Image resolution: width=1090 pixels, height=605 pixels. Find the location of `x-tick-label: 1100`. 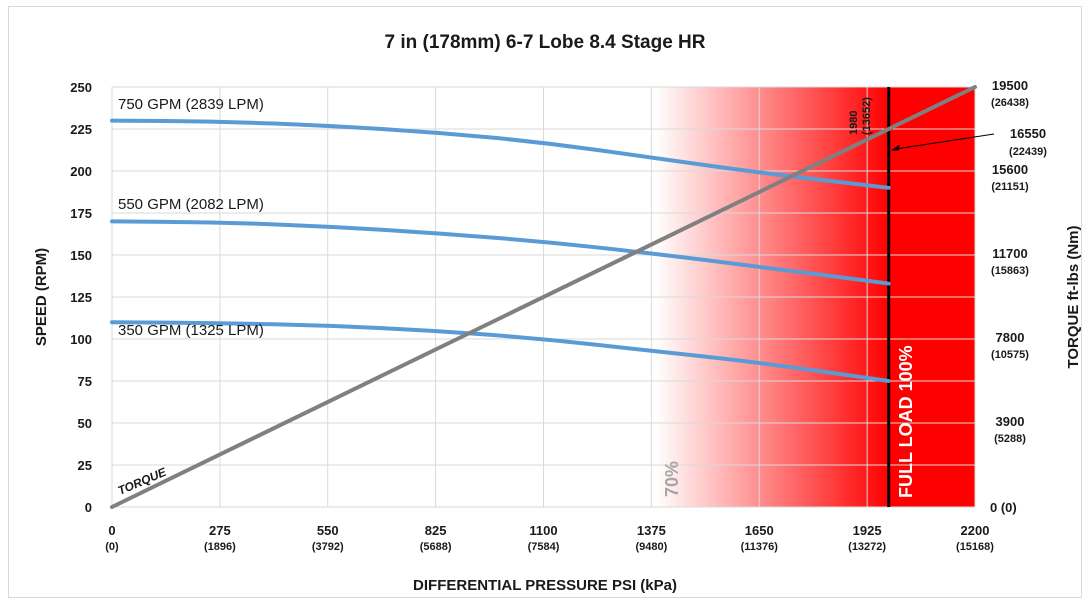

x-tick-label: 1100 is located at coordinates (543, 530).